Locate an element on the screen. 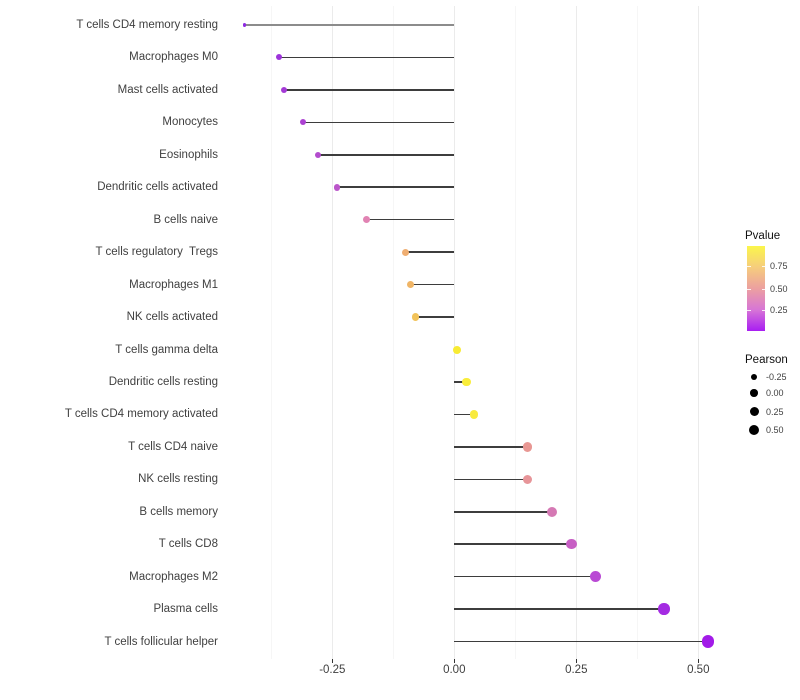 The width and height of the screenshot is (800, 700). y-axis-label: T cells CD4 naive is located at coordinates (173, 446).